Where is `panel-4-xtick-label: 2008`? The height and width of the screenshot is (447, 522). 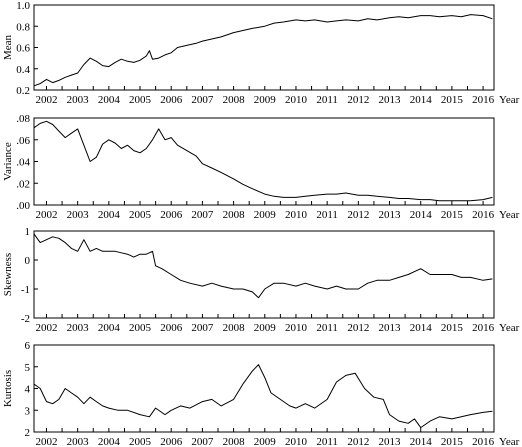
panel-4-xtick-label: 2008 is located at coordinates (234, 441).